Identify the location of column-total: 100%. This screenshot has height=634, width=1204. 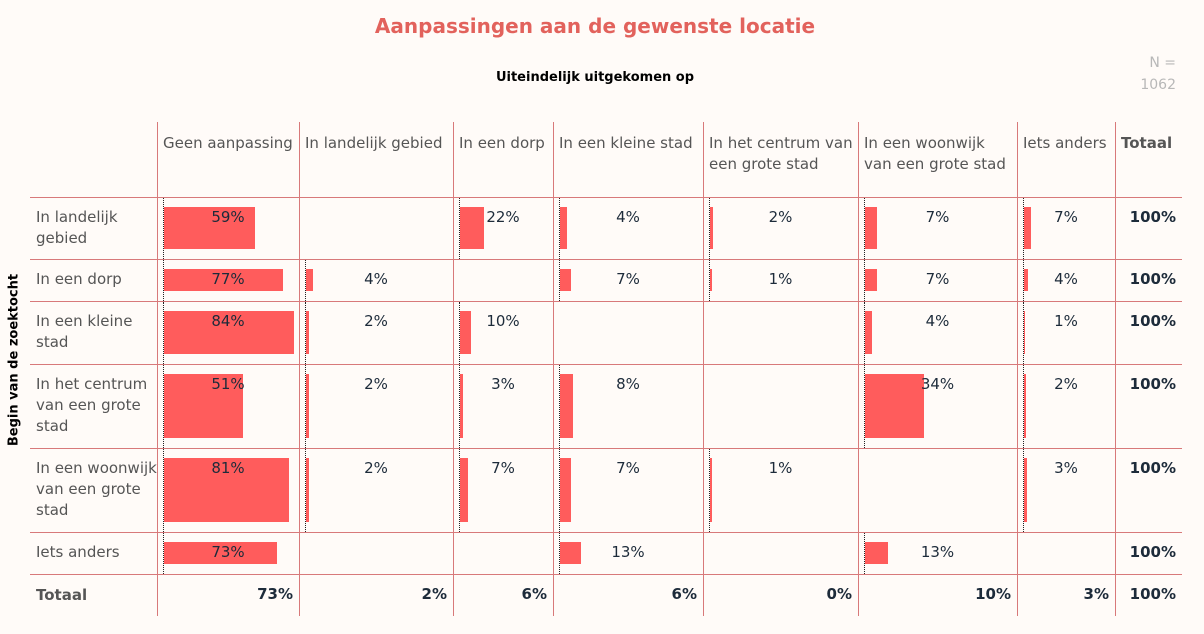
(1152, 594).